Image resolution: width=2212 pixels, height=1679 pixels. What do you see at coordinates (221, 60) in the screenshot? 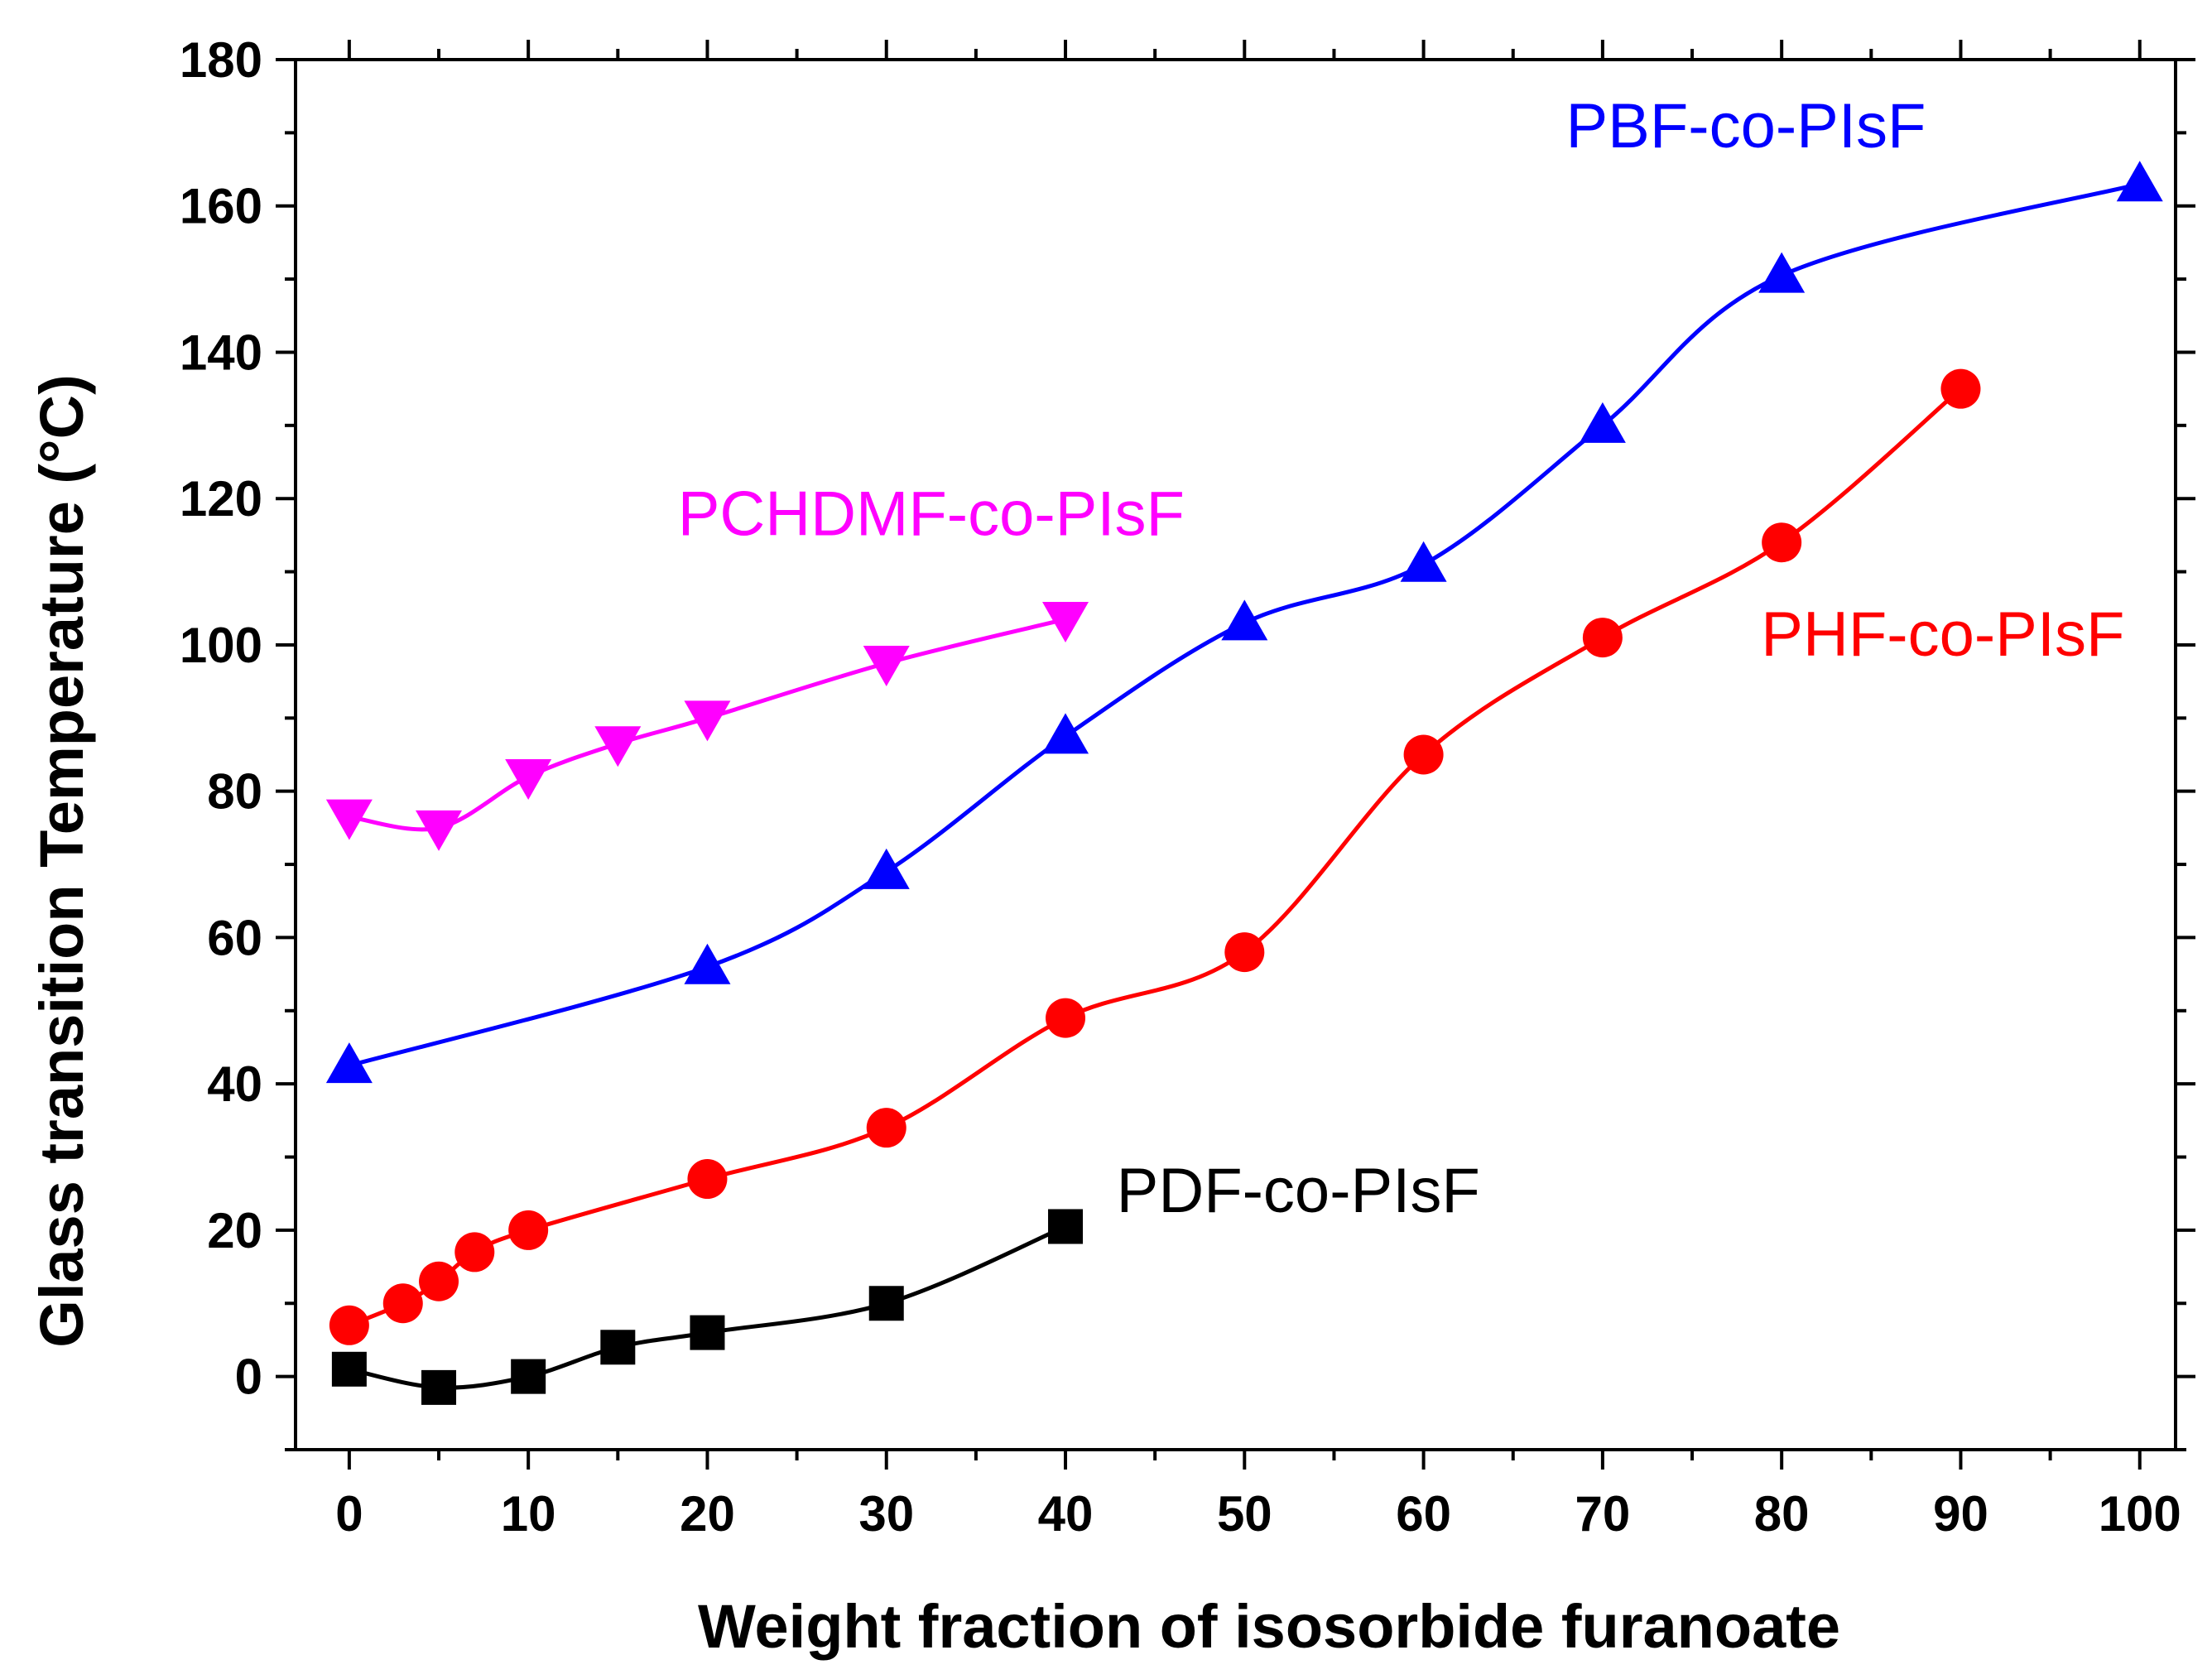
I see `y-tick-label: 180` at bounding box center [221, 60].